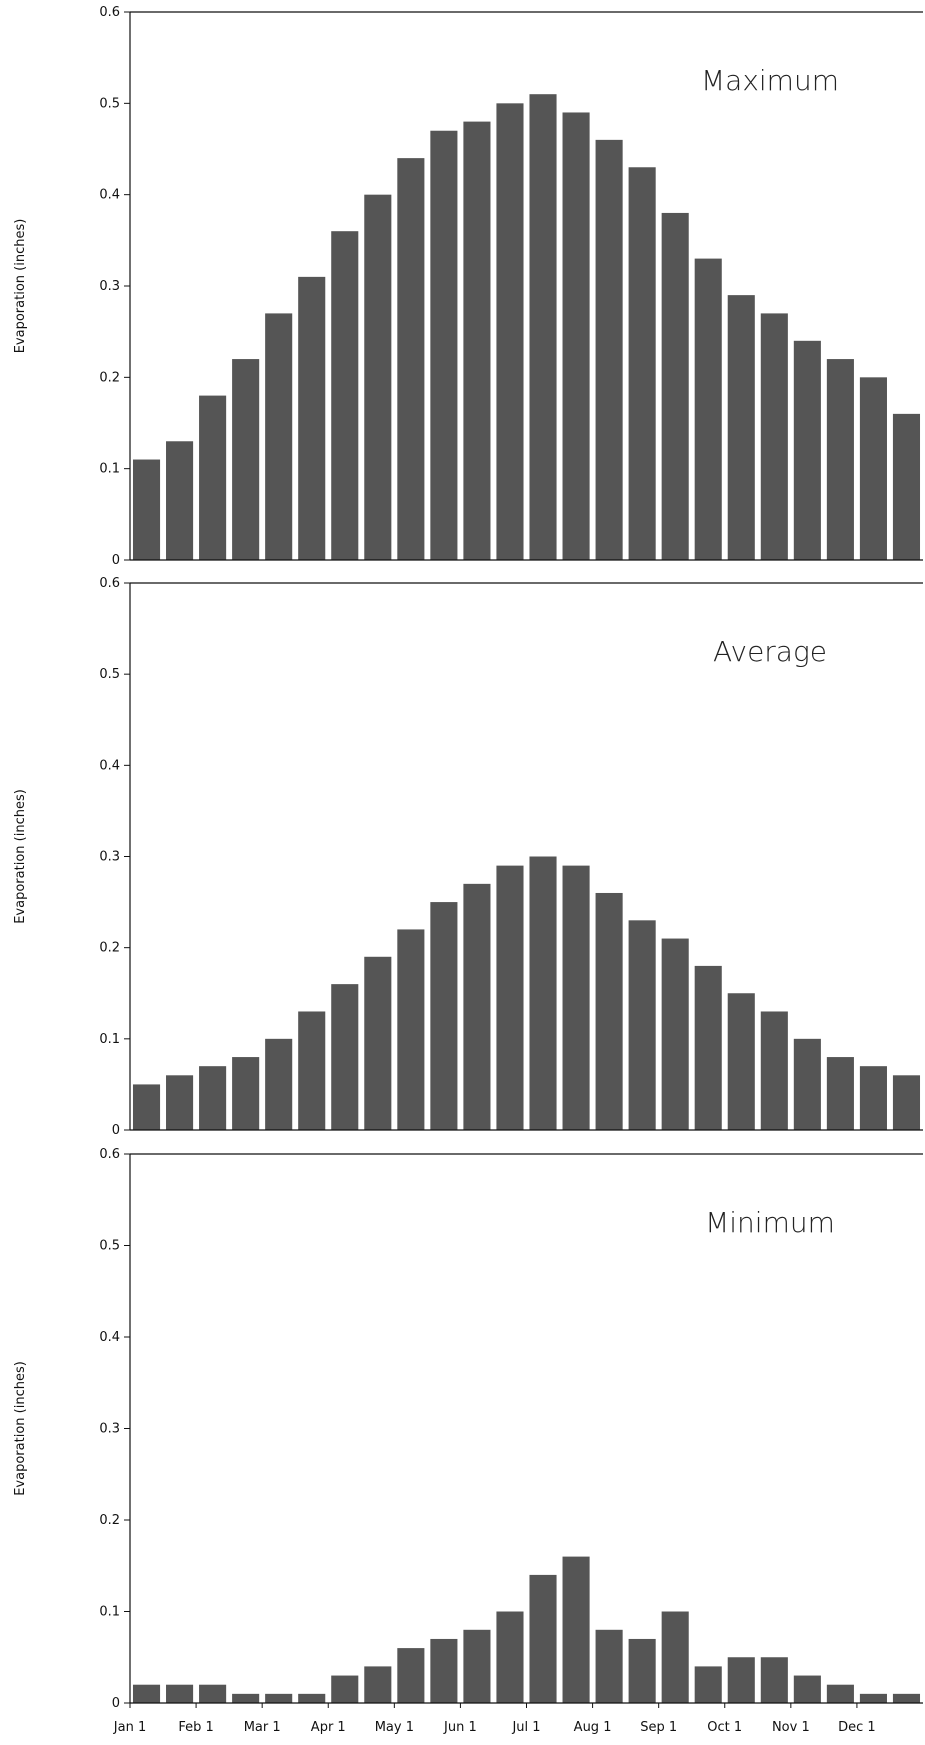 Image resolution: width=925 pixels, height=1745 pixels. Describe the element at coordinates (658, 1727) in the screenshot. I see `x-tick-label: Sep 1` at that location.